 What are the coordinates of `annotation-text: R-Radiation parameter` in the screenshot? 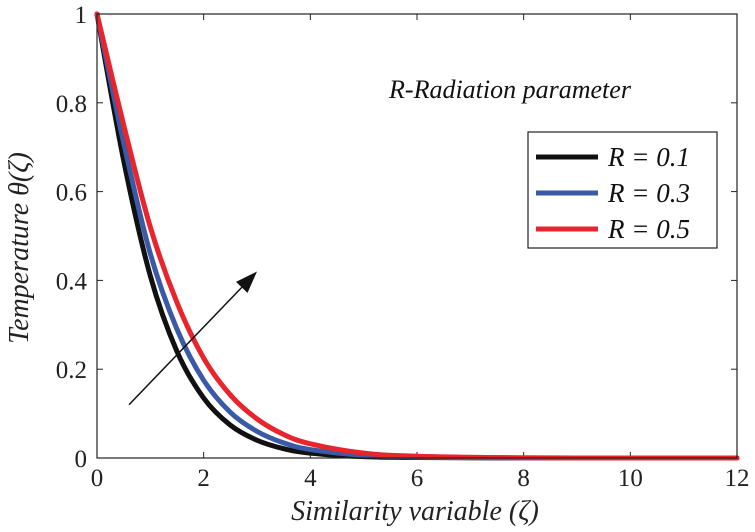 It's located at (510, 89).